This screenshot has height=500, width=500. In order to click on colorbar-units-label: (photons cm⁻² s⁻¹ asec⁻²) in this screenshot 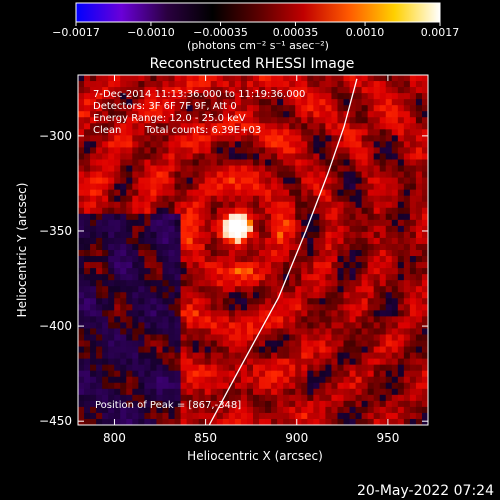, I will do `click(258, 45)`.